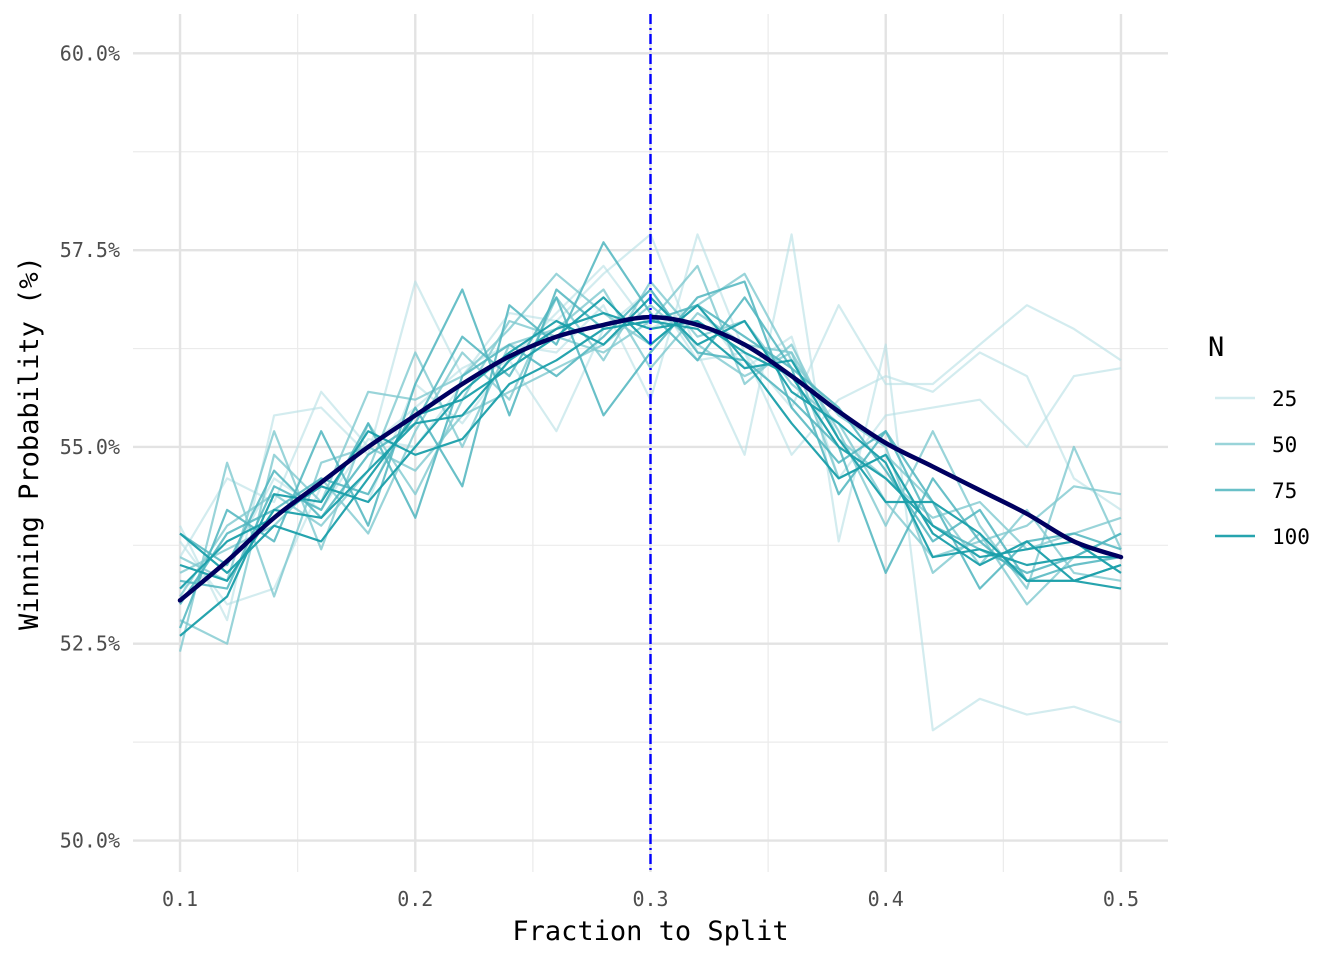 The image size is (1344, 960). What do you see at coordinates (1284, 445) in the screenshot?
I see `legend-label-50: 50` at bounding box center [1284, 445].